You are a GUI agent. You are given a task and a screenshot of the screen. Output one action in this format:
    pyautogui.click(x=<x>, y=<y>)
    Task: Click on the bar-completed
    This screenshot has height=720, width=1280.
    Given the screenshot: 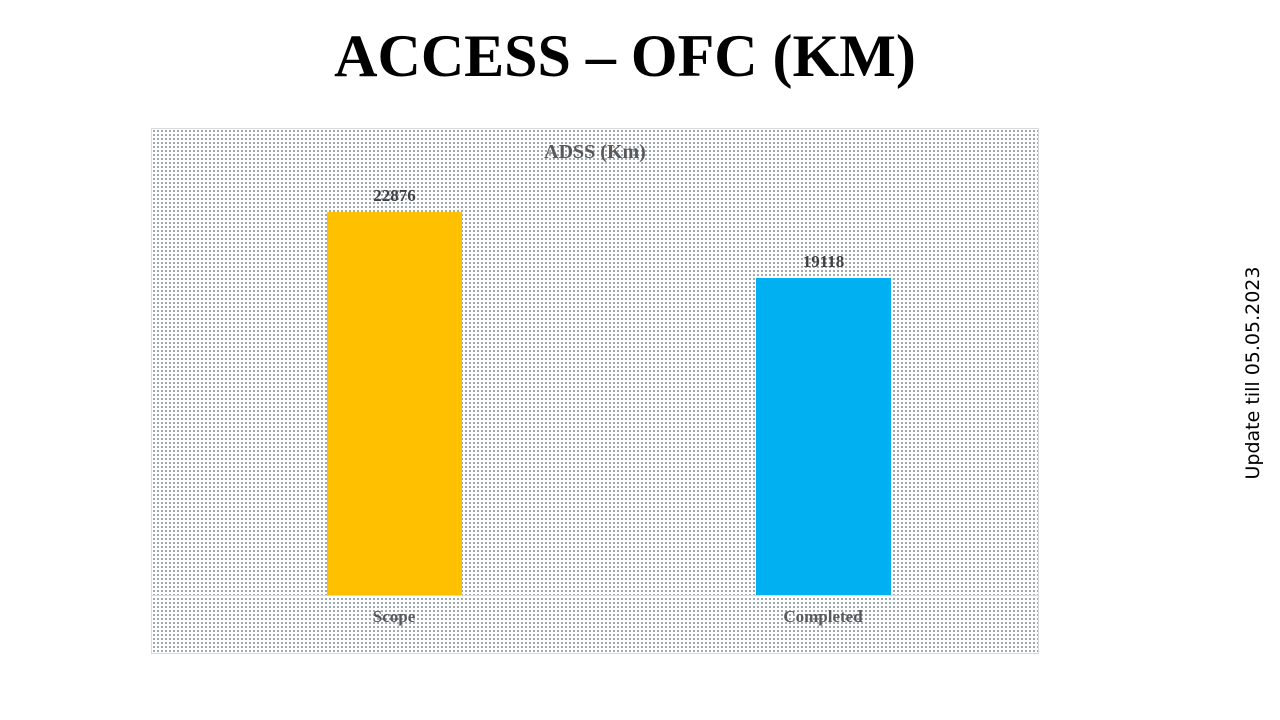 What is the action you would take?
    pyautogui.click(x=823, y=436)
    